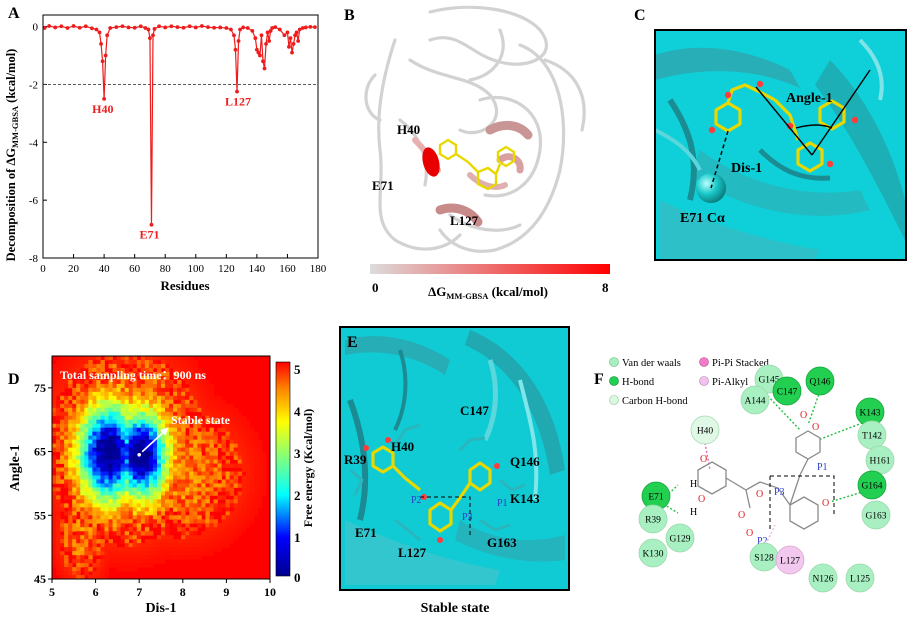 This screenshot has width=913, height=620. What do you see at coordinates (139, 454) in the screenshot?
I see `d-stable-point` at bounding box center [139, 454].